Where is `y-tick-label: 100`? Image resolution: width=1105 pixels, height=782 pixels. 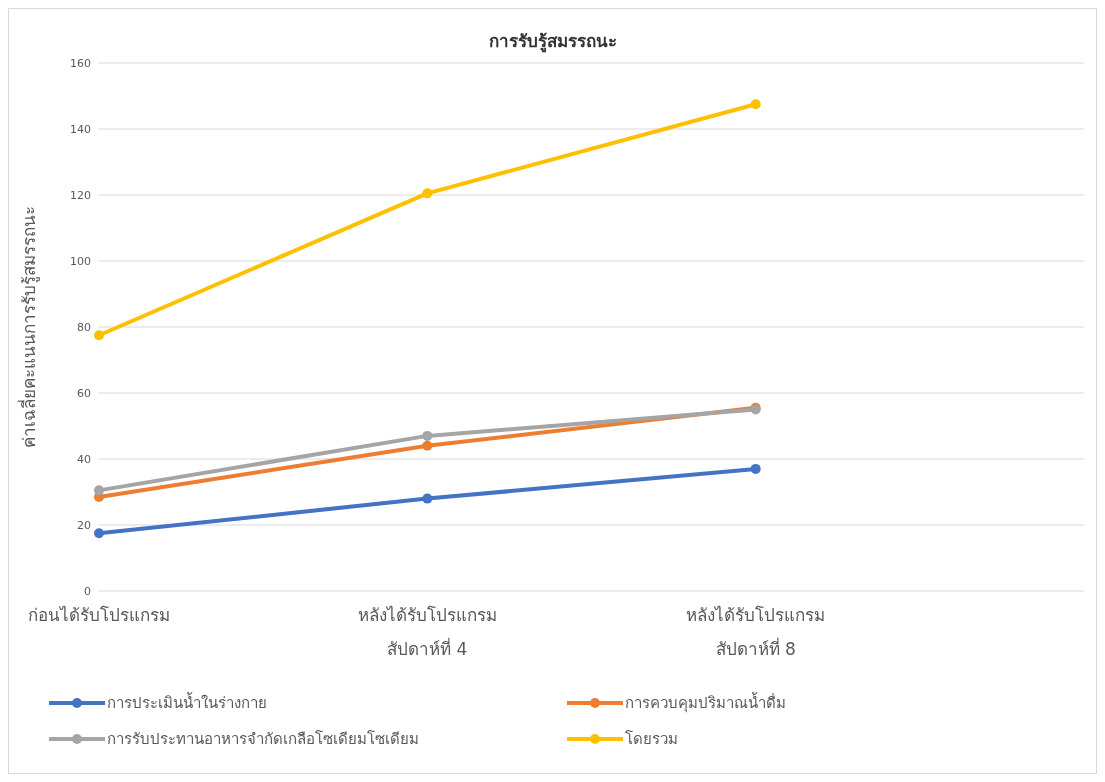 y-tick-label: 100 is located at coordinates (80, 261).